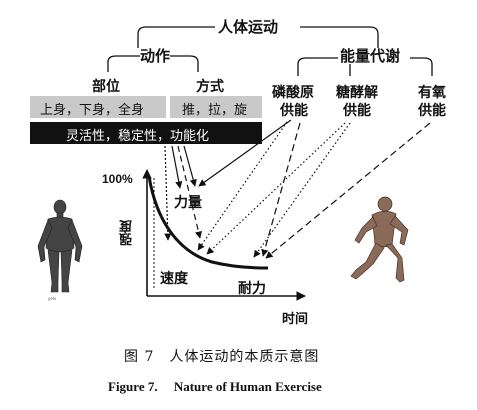 This screenshot has height=410, width=477. I want to click on part-values-box, so click(98, 107).